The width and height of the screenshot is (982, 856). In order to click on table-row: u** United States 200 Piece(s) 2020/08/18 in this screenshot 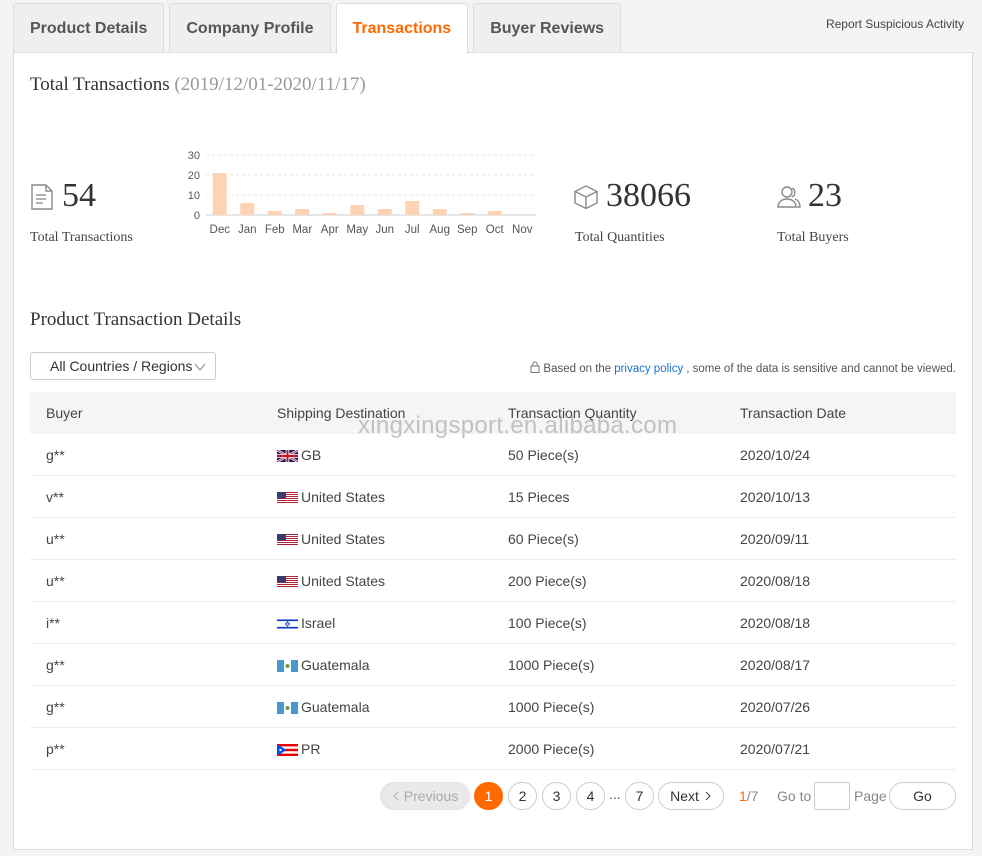, I will do `click(493, 581)`.